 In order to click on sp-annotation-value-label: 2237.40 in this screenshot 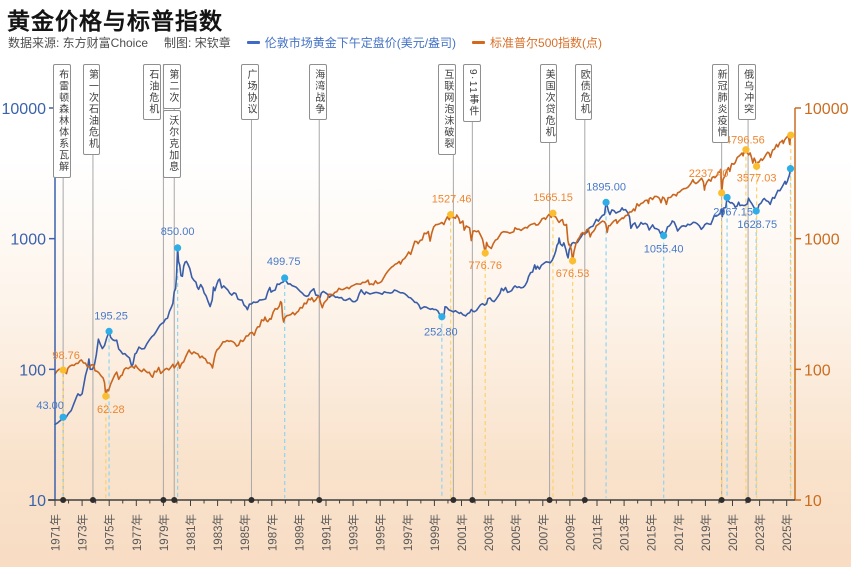, I will do `click(709, 174)`.